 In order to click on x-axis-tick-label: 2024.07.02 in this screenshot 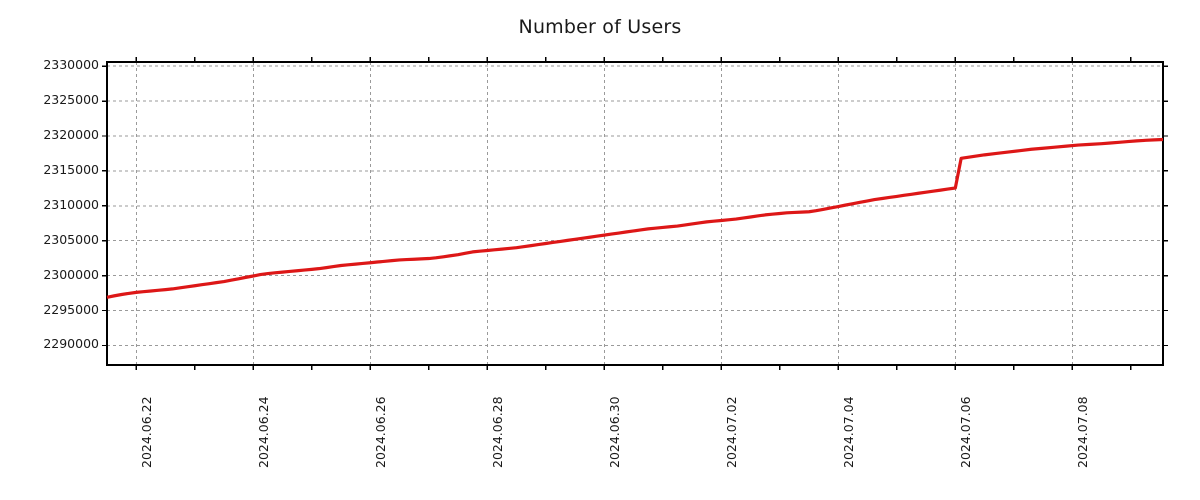, I will do `click(732, 432)`.